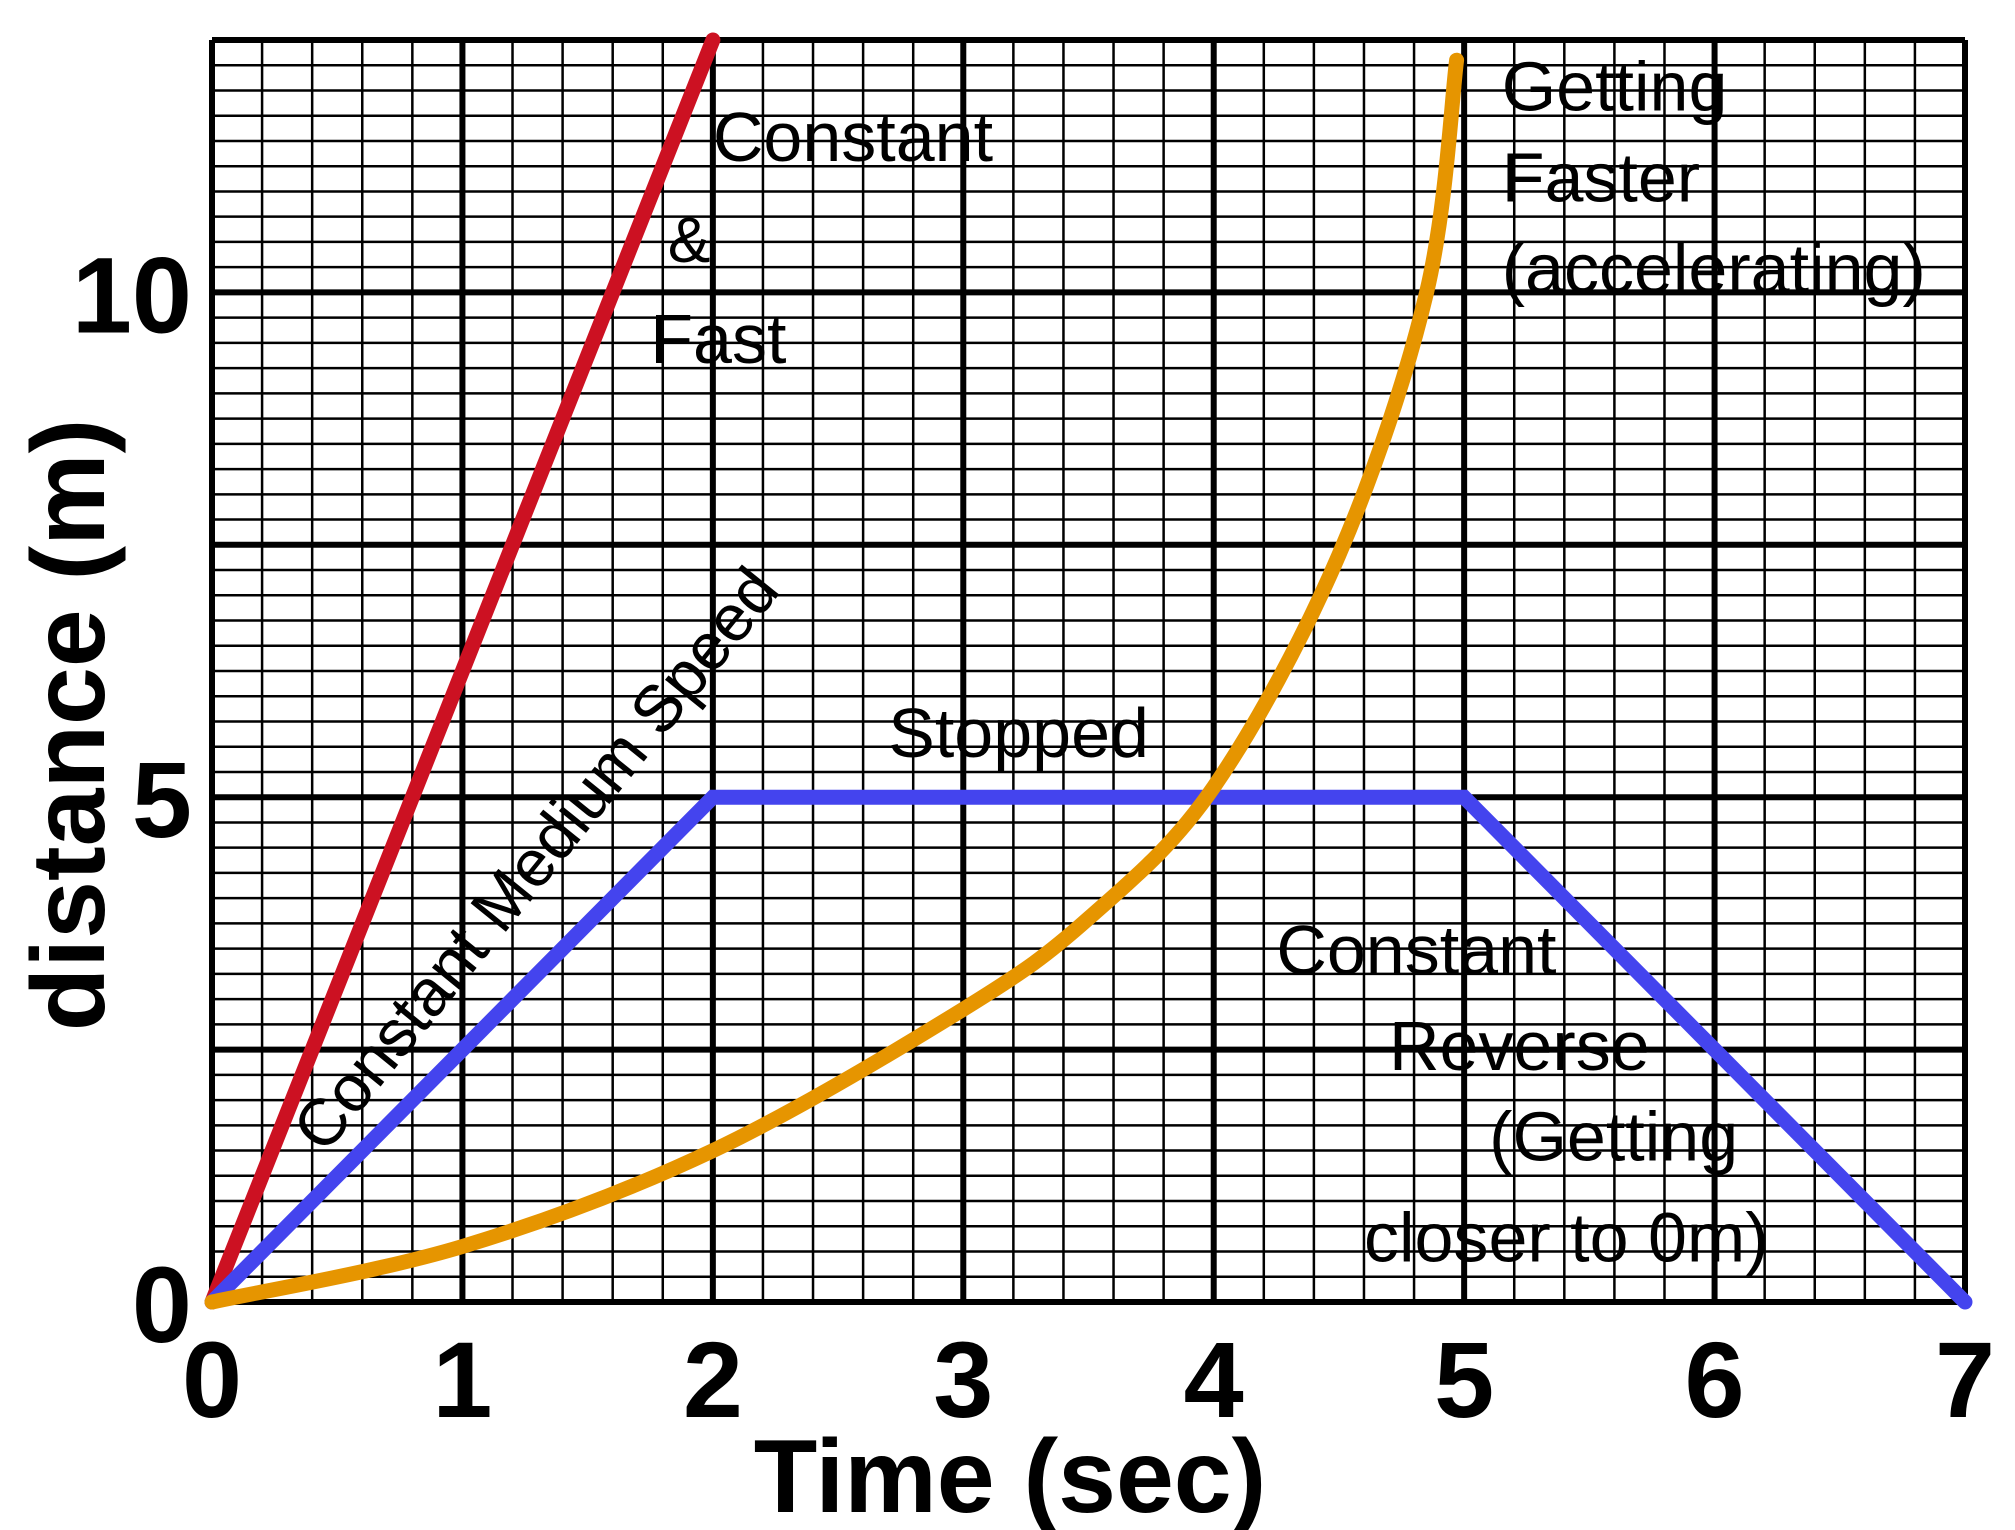  What do you see at coordinates (1566, 1238) in the screenshot?
I see `annotation-label: closer to 0m)` at bounding box center [1566, 1238].